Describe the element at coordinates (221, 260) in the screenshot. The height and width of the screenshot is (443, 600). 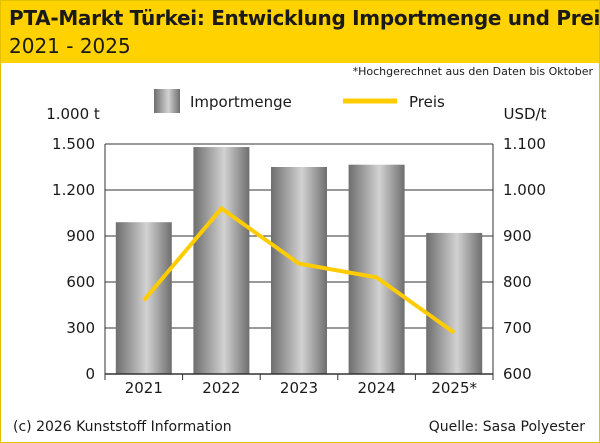
I see `bar-2022` at that location.